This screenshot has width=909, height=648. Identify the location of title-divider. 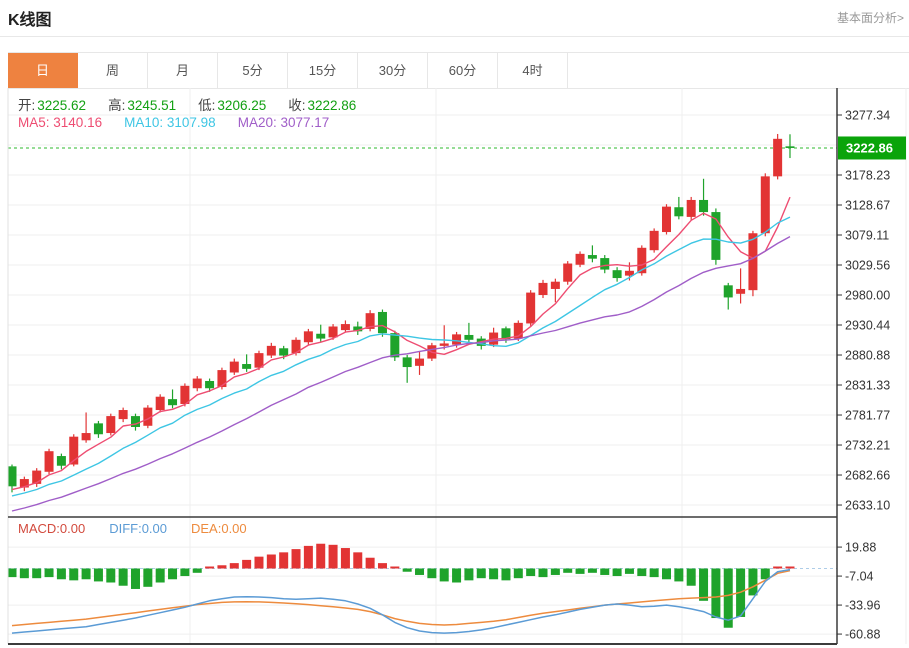
(454, 36).